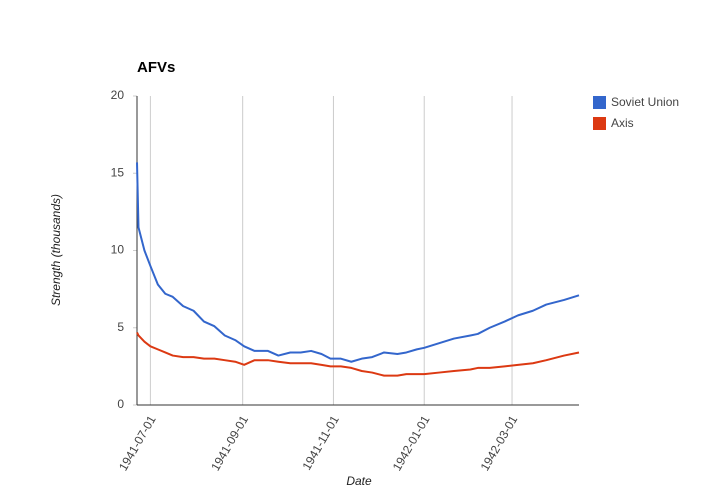  Describe the element at coordinates (358, 354) in the screenshot. I see `series-line` at that location.